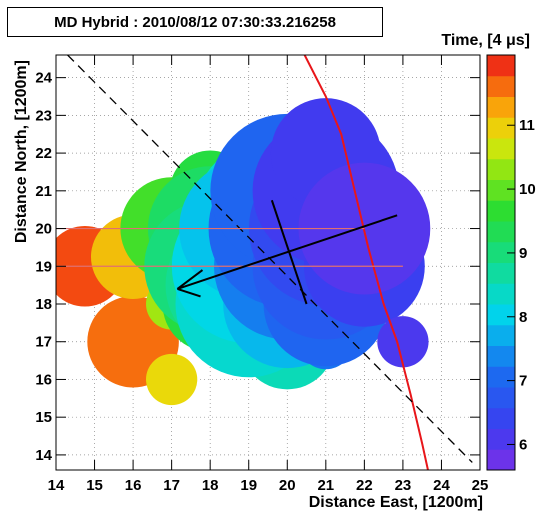 The height and width of the screenshot is (516, 538). Describe the element at coordinates (527, 285) in the screenshot. I see `color-scale-labels: 6 7 8 9 10 11` at that location.